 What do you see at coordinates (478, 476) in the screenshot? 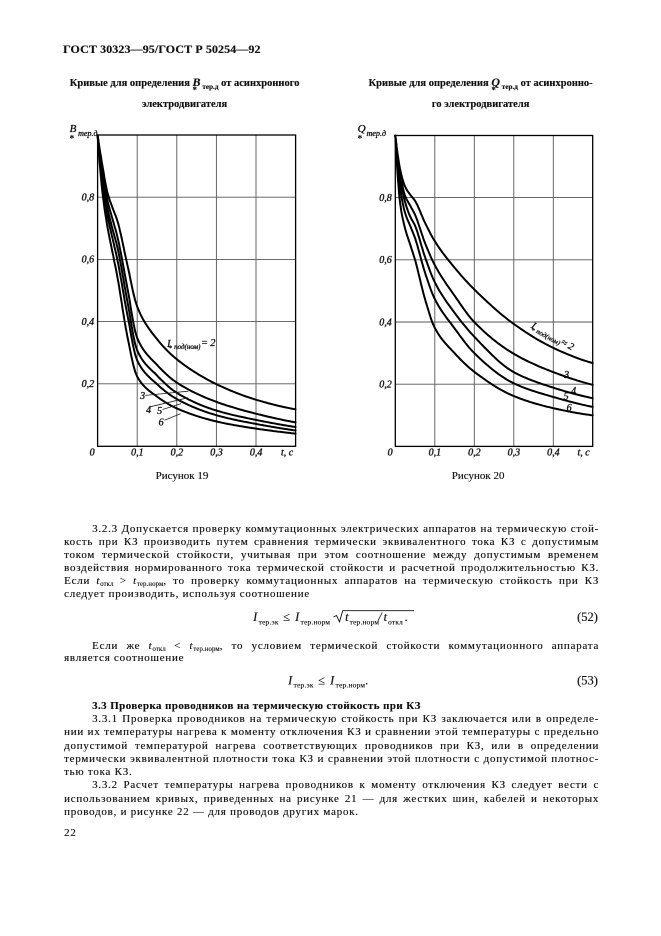
I see `svg-text: Рисунок 20` at bounding box center [478, 476].